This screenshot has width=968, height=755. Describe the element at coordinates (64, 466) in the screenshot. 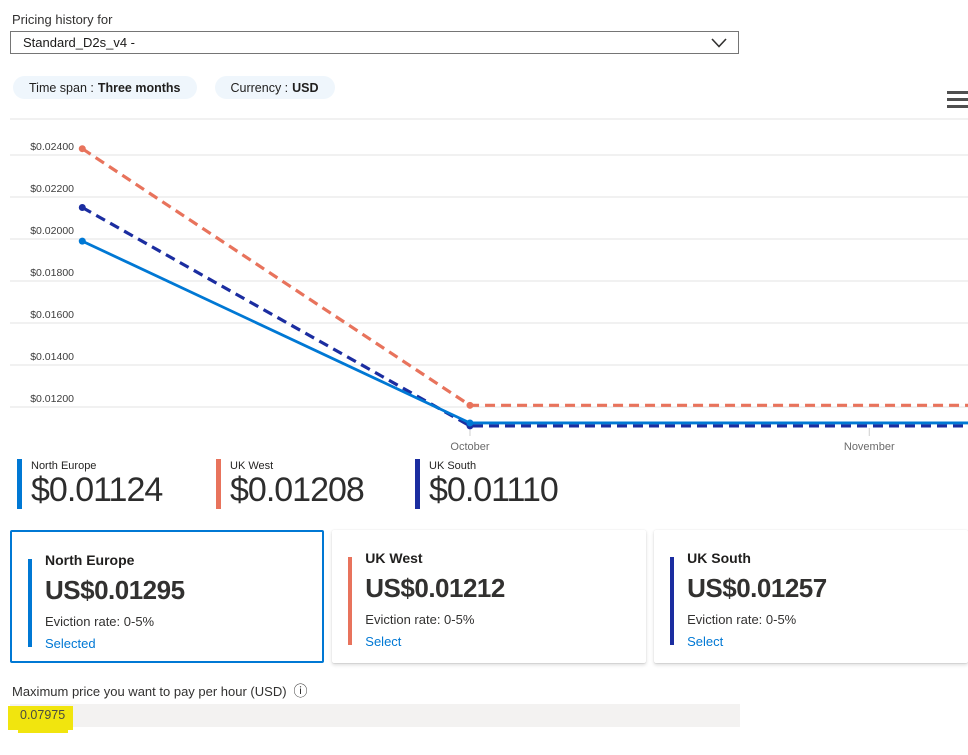

I see `legend-name: North Europe` at that location.